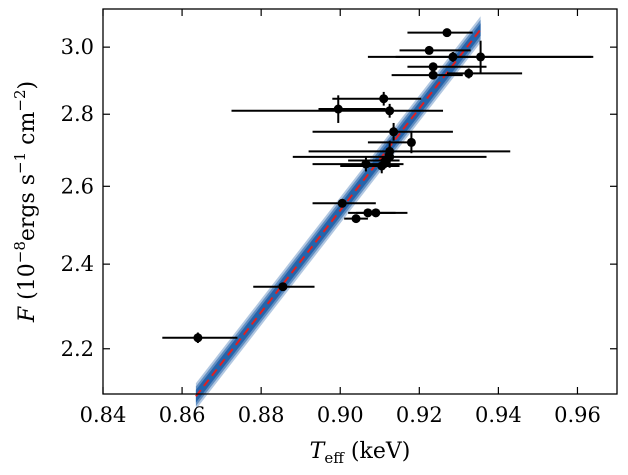  I want to click on x-tick-label-1: 0.86, so click(182, 415).